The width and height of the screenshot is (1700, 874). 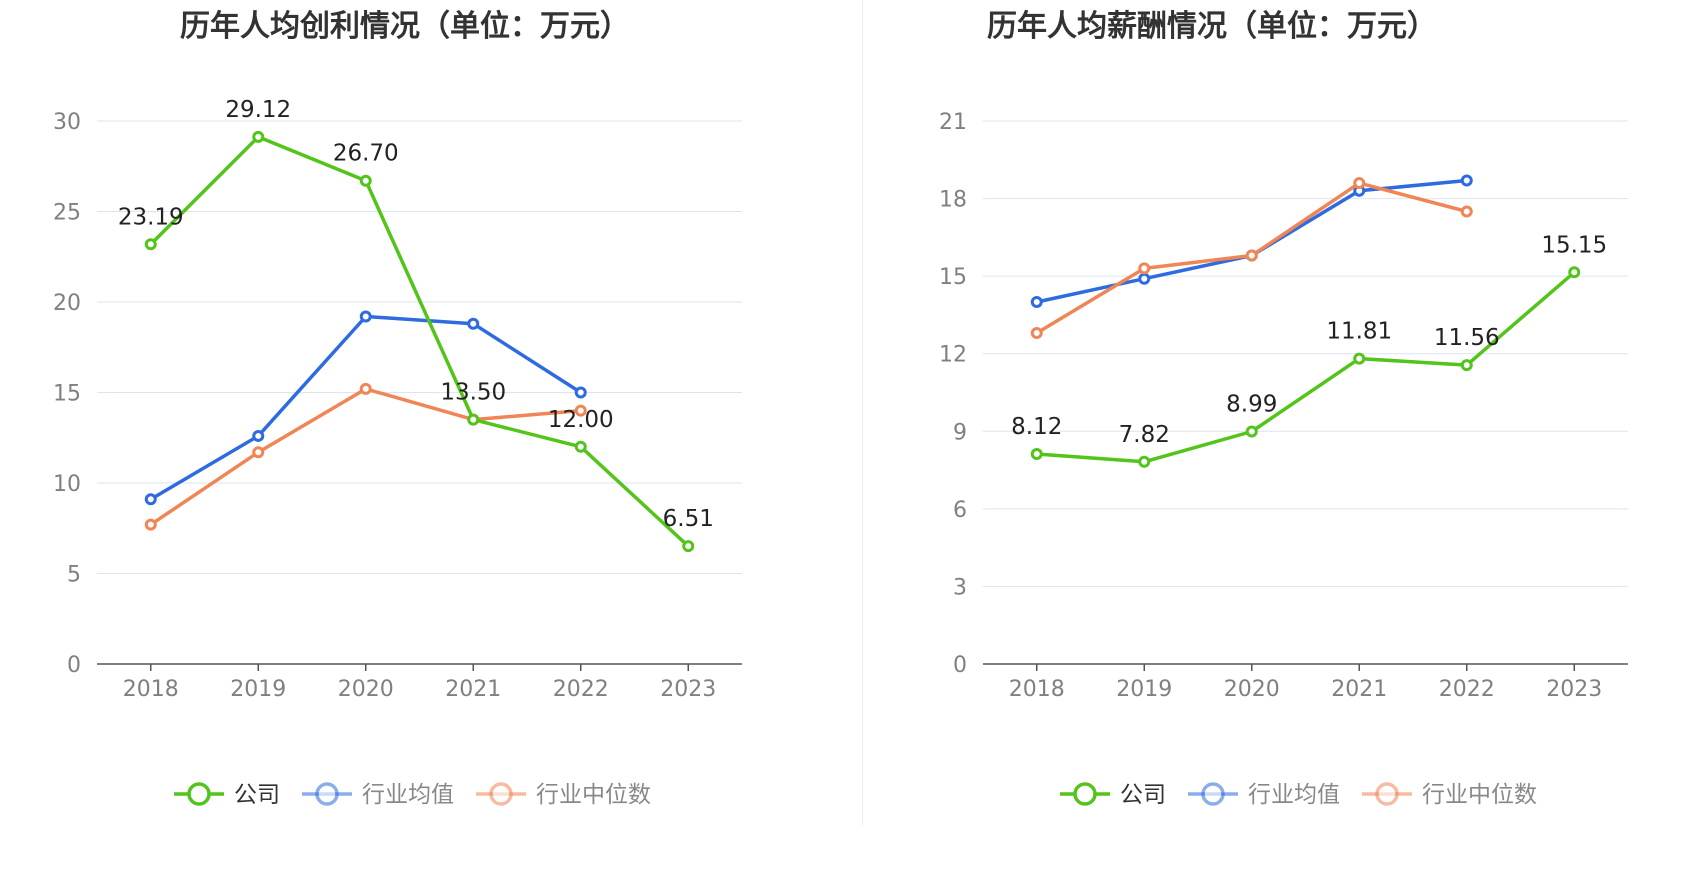 I want to click on data-label: 7.82, so click(x=1144, y=435).